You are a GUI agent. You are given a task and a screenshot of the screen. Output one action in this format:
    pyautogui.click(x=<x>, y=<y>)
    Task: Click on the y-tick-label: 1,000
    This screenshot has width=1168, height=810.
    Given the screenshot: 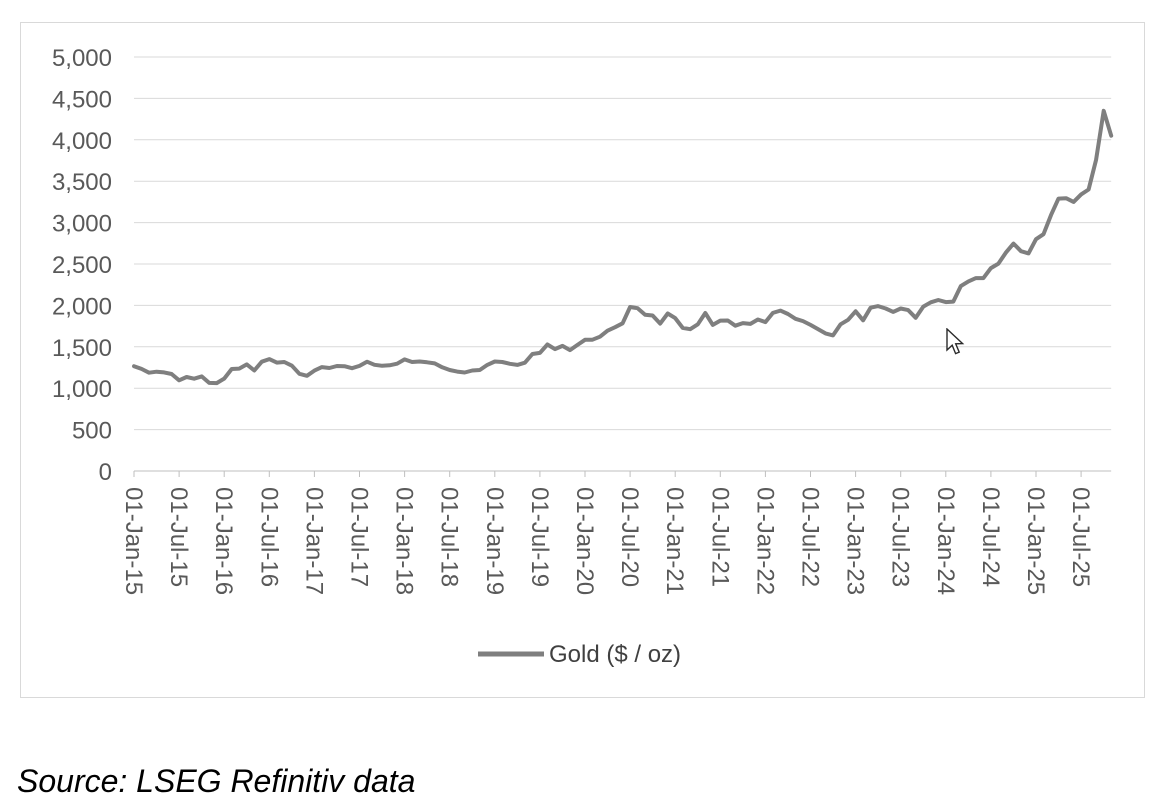 What is the action you would take?
    pyautogui.click(x=82, y=389)
    